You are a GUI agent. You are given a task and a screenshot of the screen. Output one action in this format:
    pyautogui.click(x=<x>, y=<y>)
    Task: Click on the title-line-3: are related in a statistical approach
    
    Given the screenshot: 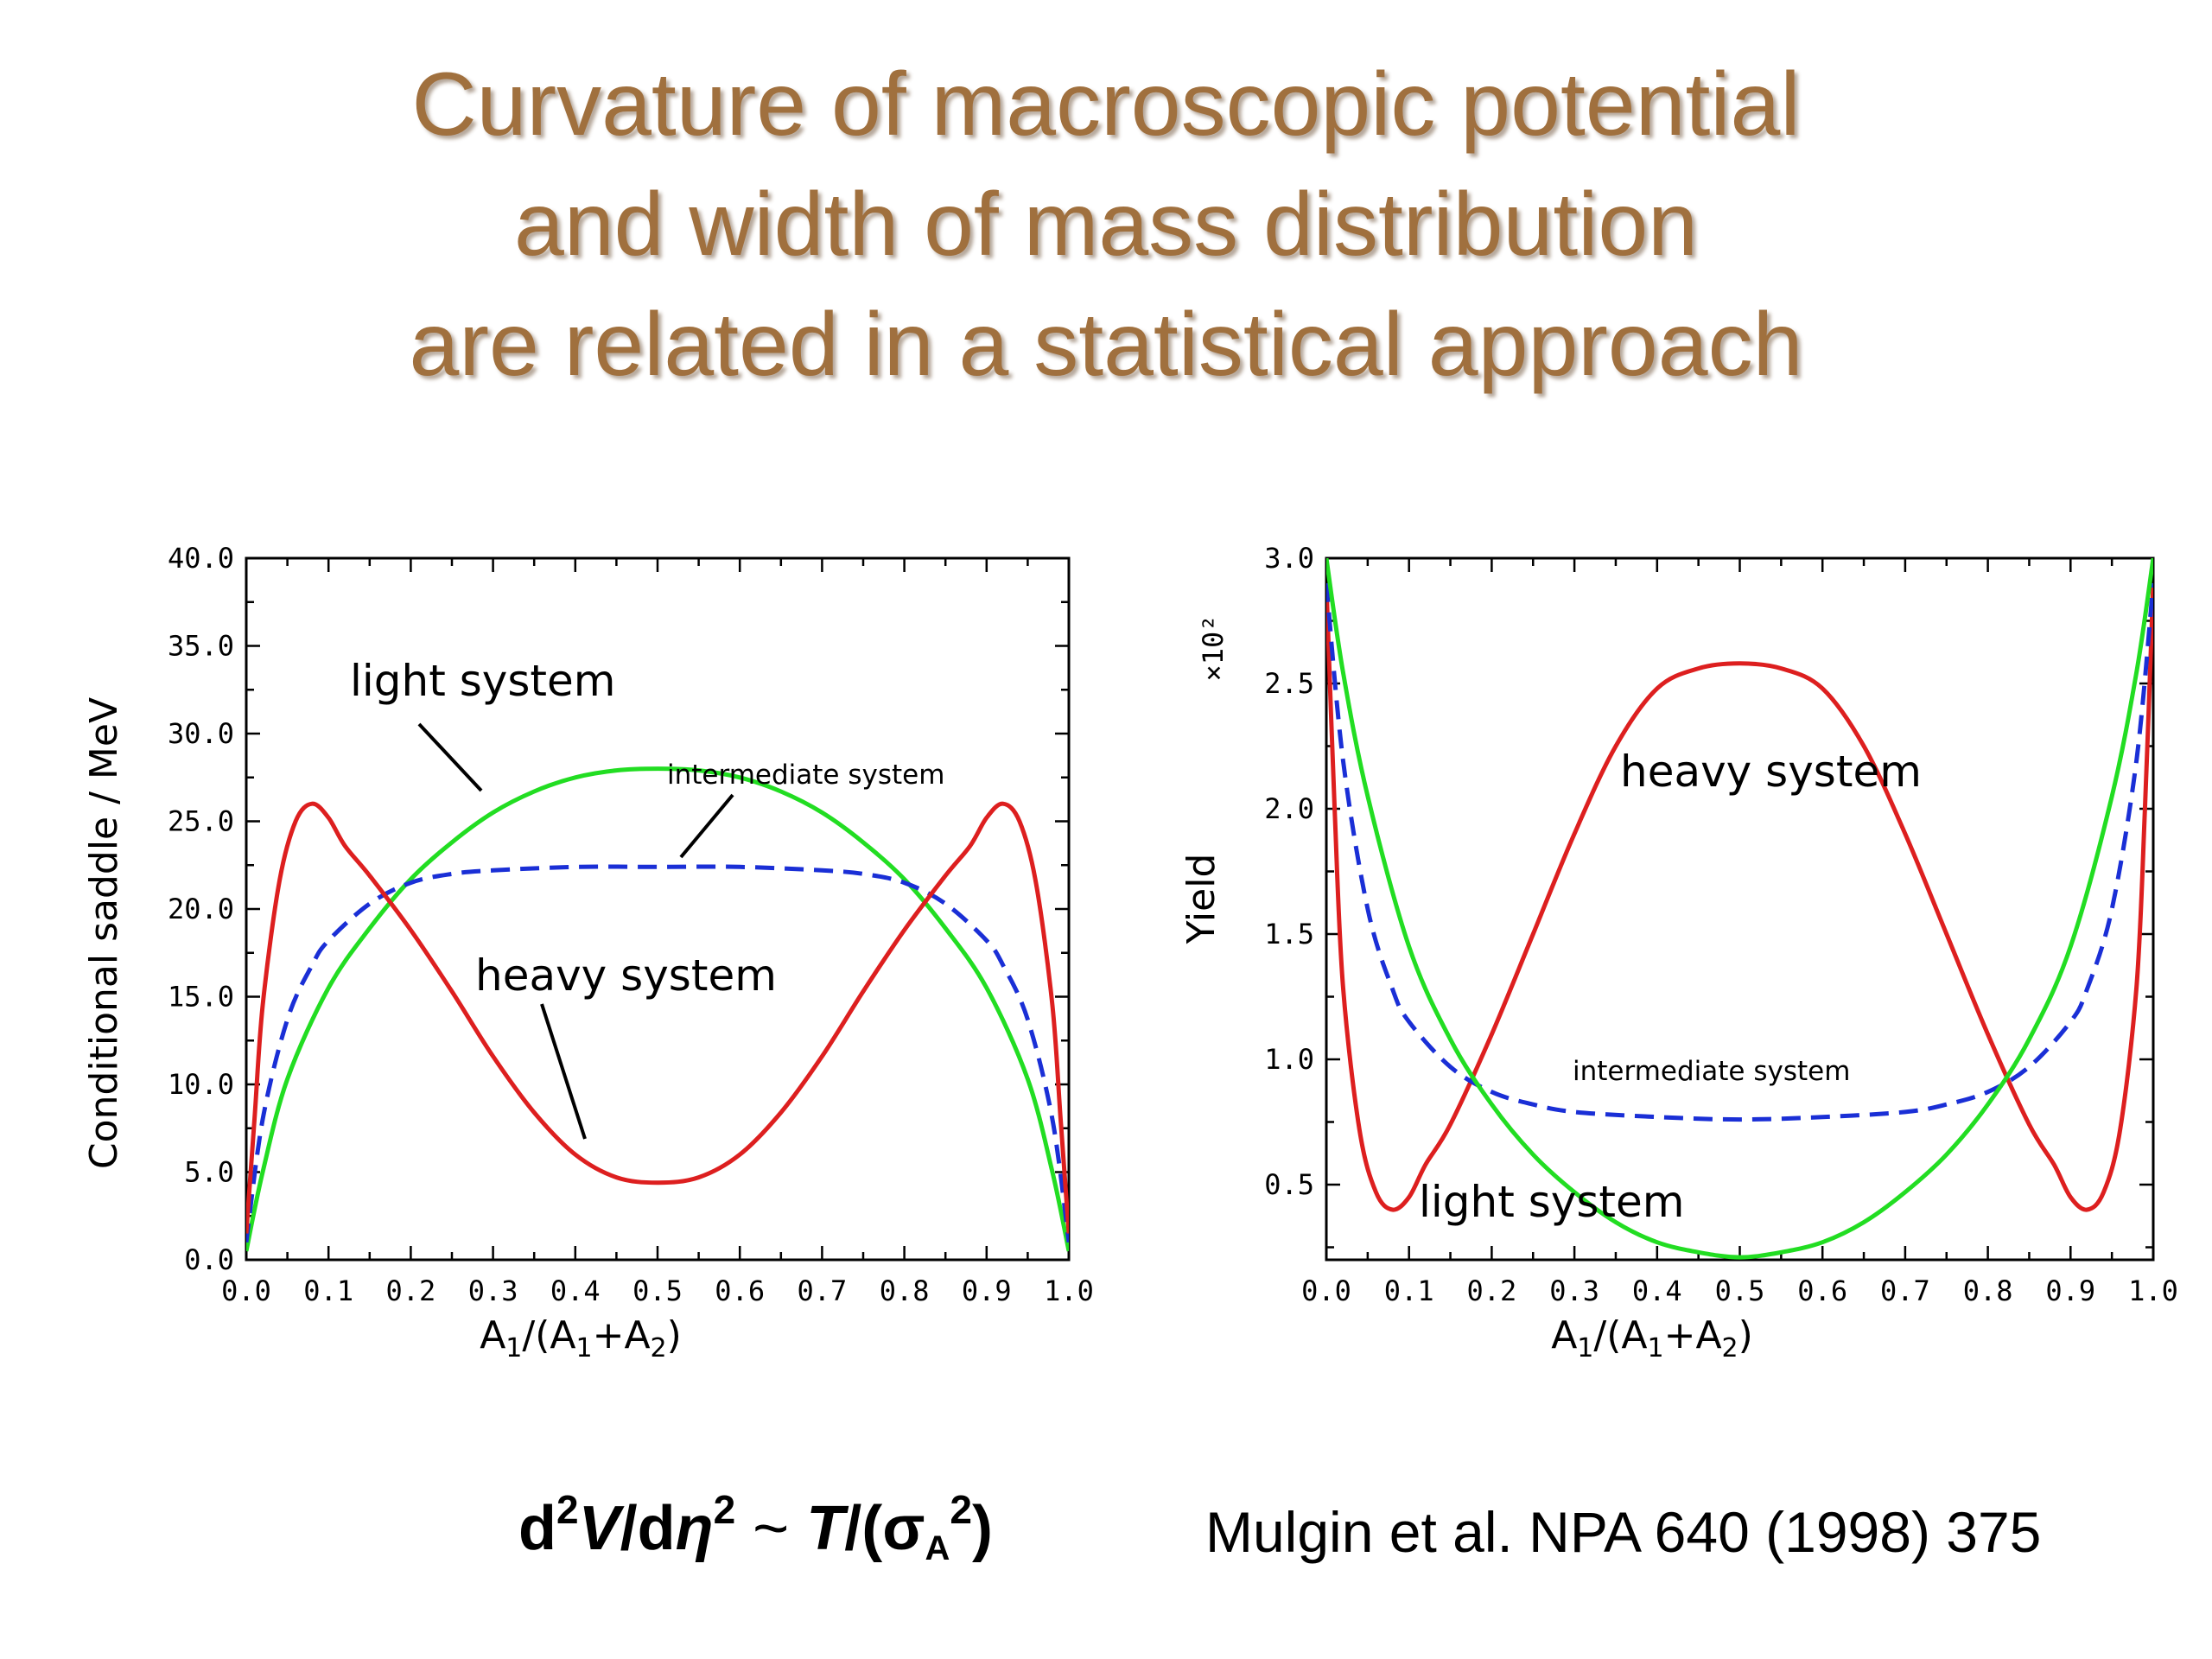 What is the action you would take?
    pyautogui.click(x=1106, y=345)
    